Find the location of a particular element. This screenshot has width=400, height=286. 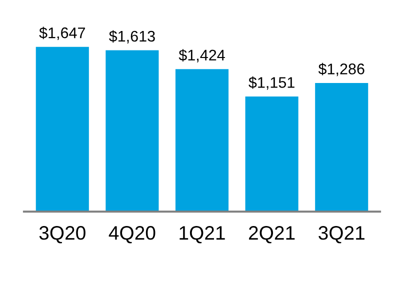

data-label: $1,286 is located at coordinates (341, 69).